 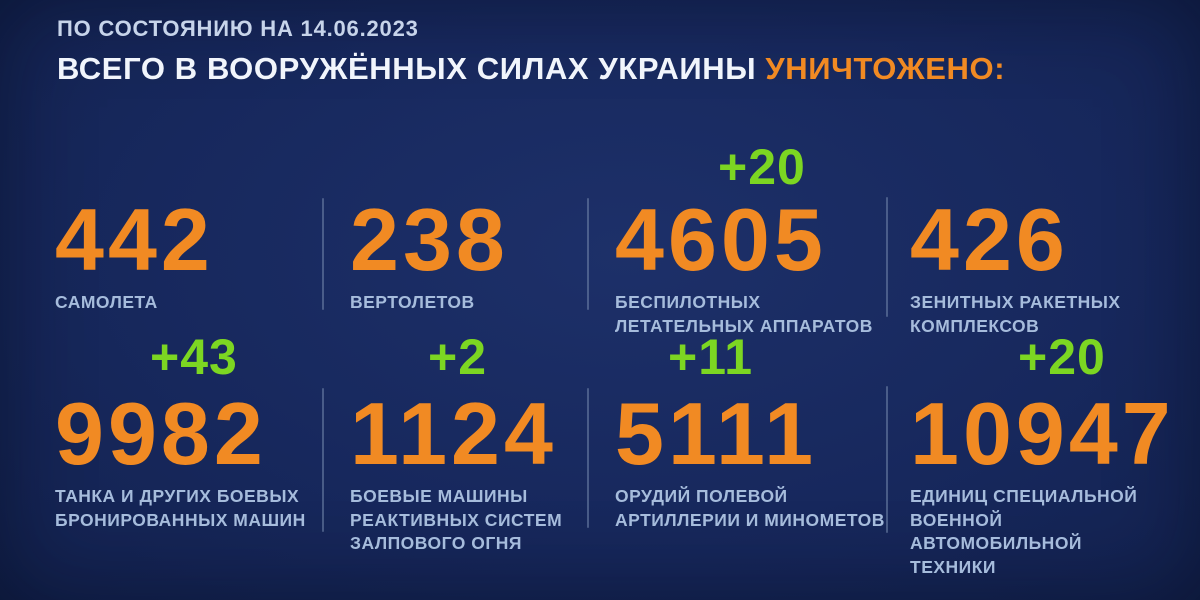 What do you see at coordinates (134, 239) in the screenshot?
I see `stat-value: 442` at bounding box center [134, 239].